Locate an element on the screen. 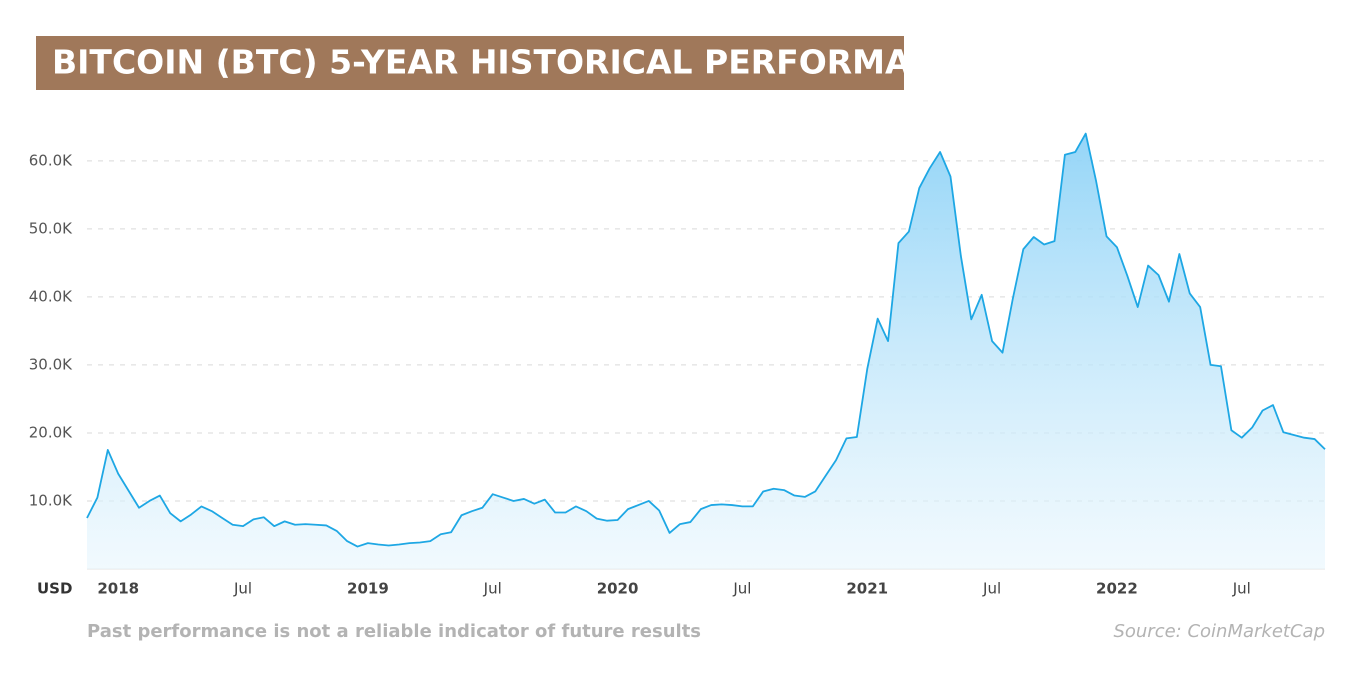 The width and height of the screenshot is (1350, 680). x-tick-label: 2020 is located at coordinates (618, 589).